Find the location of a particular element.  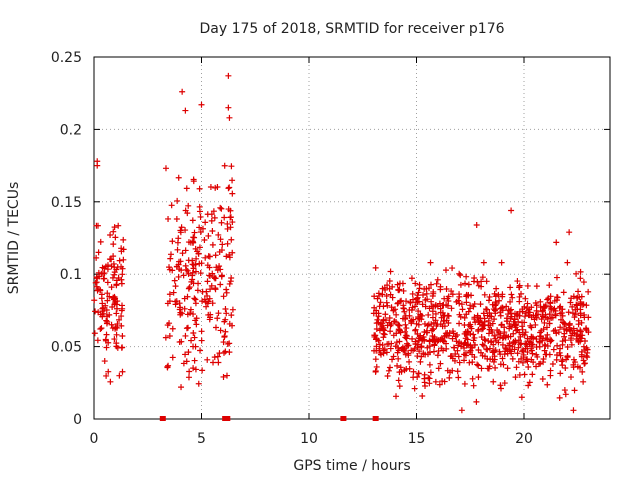

x-tick-label: 0 is located at coordinates (94, 439).